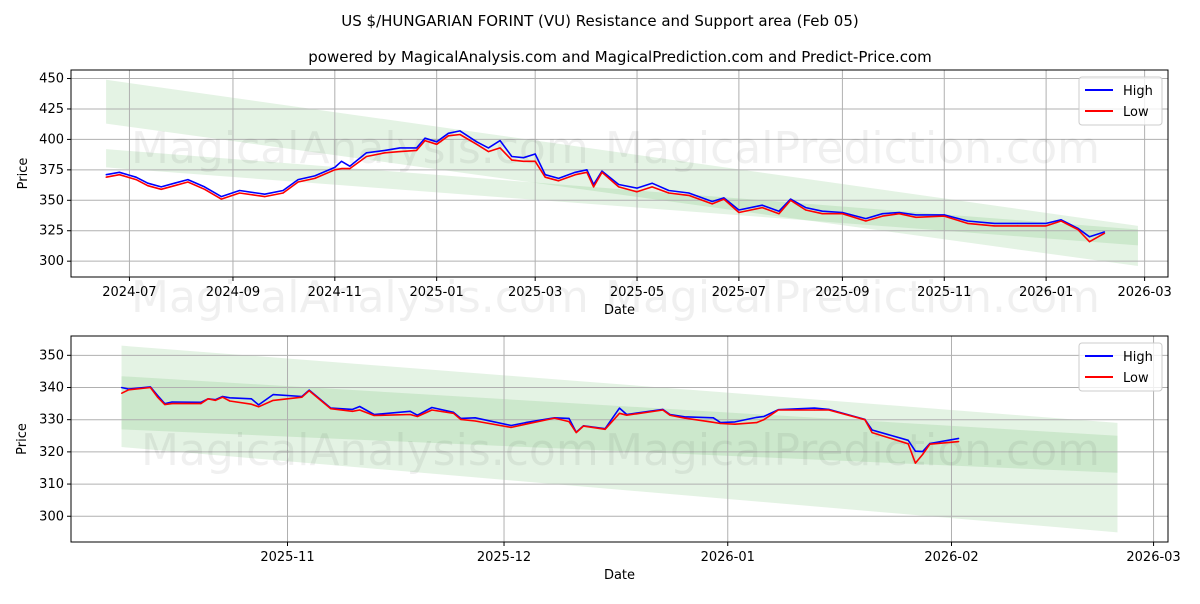 Image resolution: width=1200 pixels, height=604 pixels. Describe the element at coordinates (605, 184) in the screenshot. I see `series-line-high` at that location.